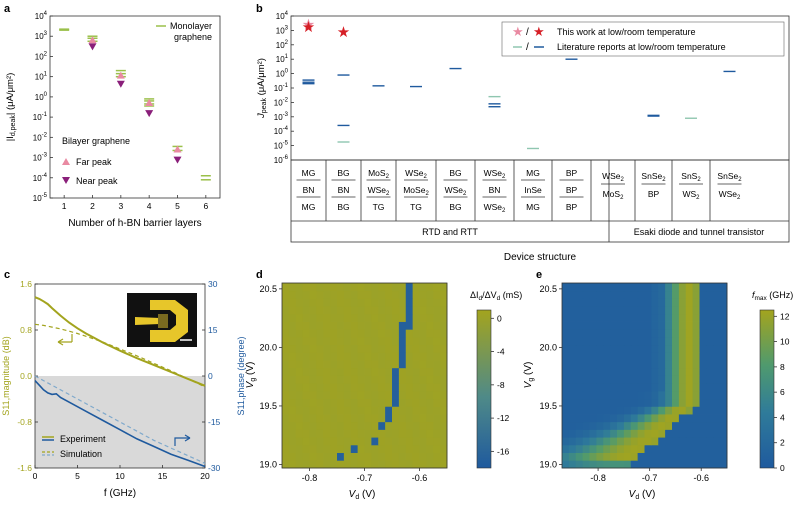 The width and height of the screenshot is (800, 509). What do you see at coordinates (729, 177) in the screenshot?
I see `structure-layer-label: SnSe2` at bounding box center [729, 177].